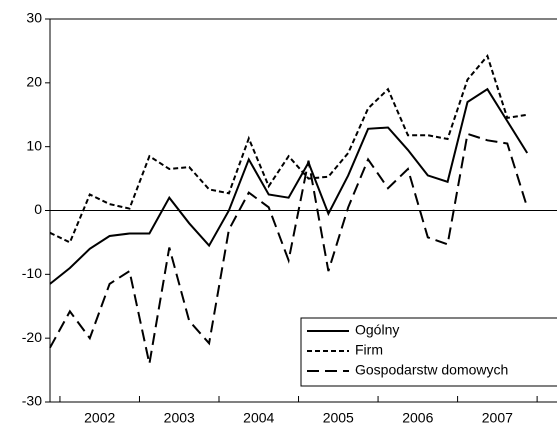 The height and width of the screenshot is (433, 557). I want to click on y-tick-label: -30, so click(32, 401).